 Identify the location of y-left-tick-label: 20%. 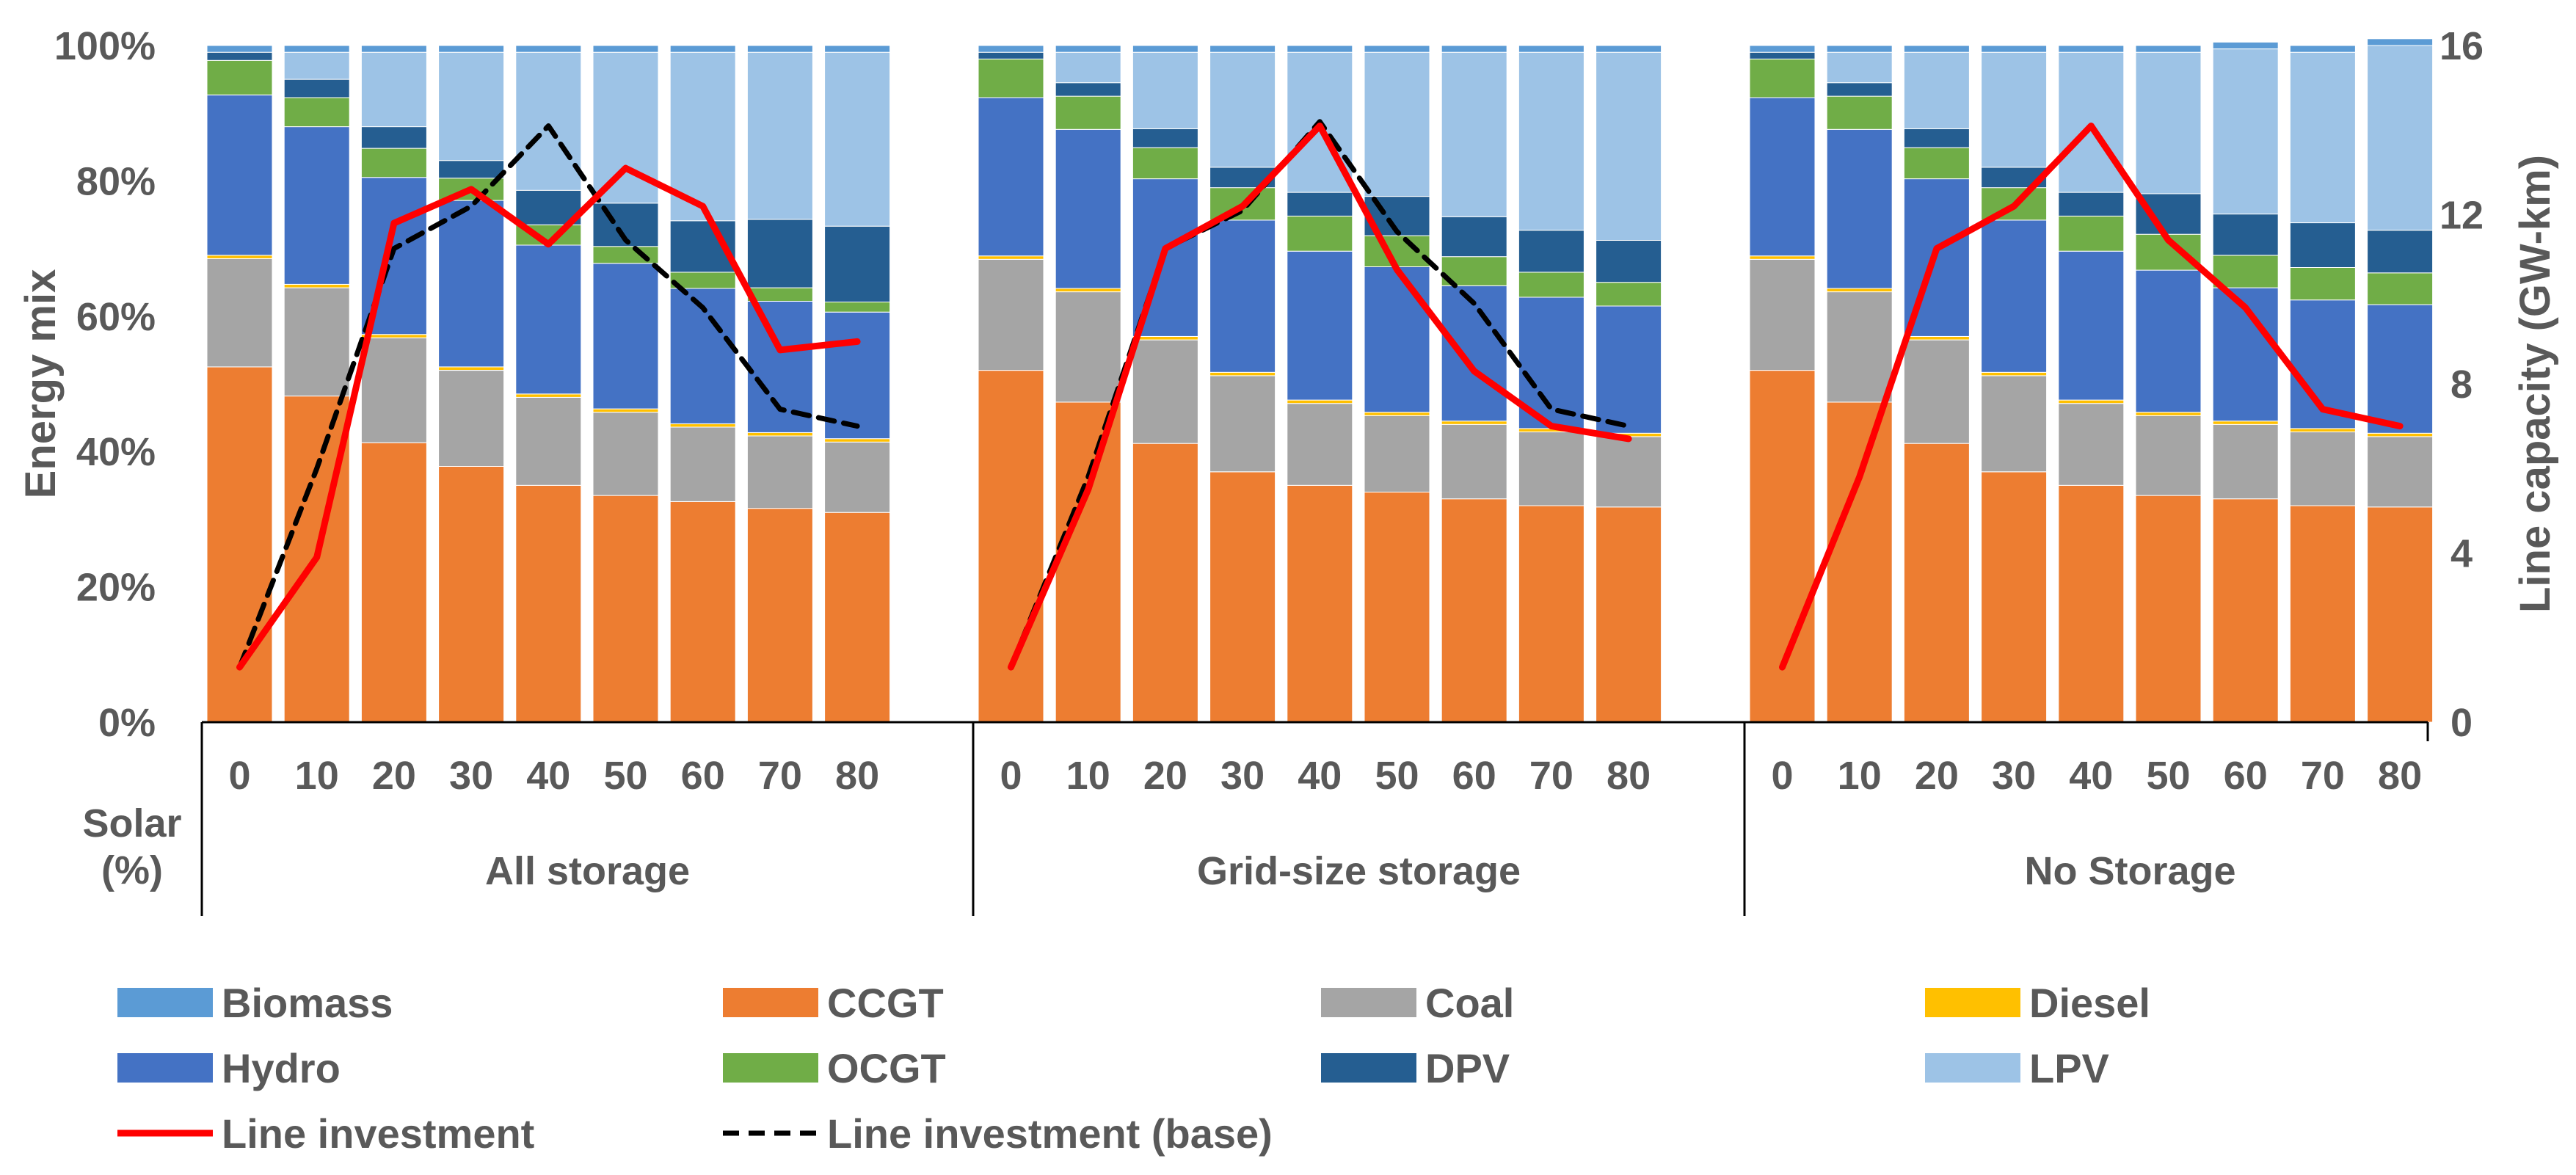
(116, 588).